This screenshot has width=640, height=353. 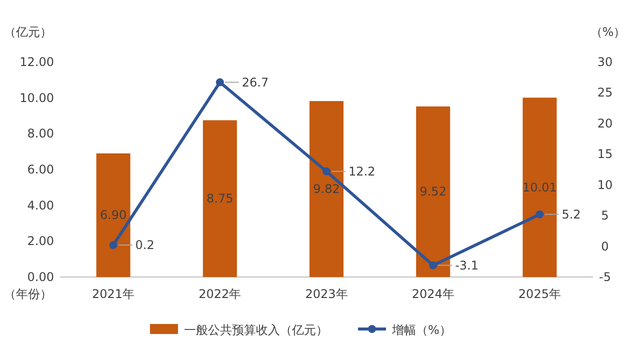 I want to click on x-tick-label: 2022年, so click(x=220, y=294).